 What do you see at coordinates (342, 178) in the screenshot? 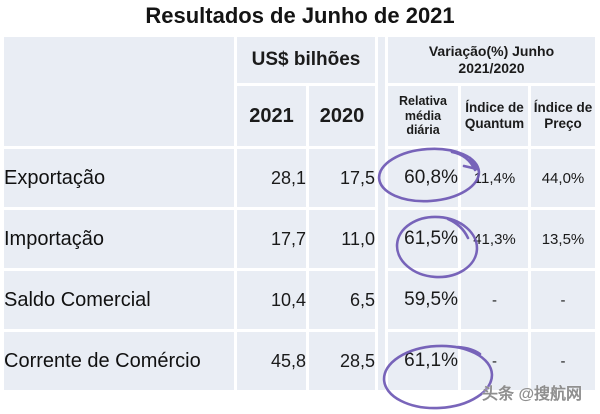
I see `cell-value: 17,5` at bounding box center [342, 178].